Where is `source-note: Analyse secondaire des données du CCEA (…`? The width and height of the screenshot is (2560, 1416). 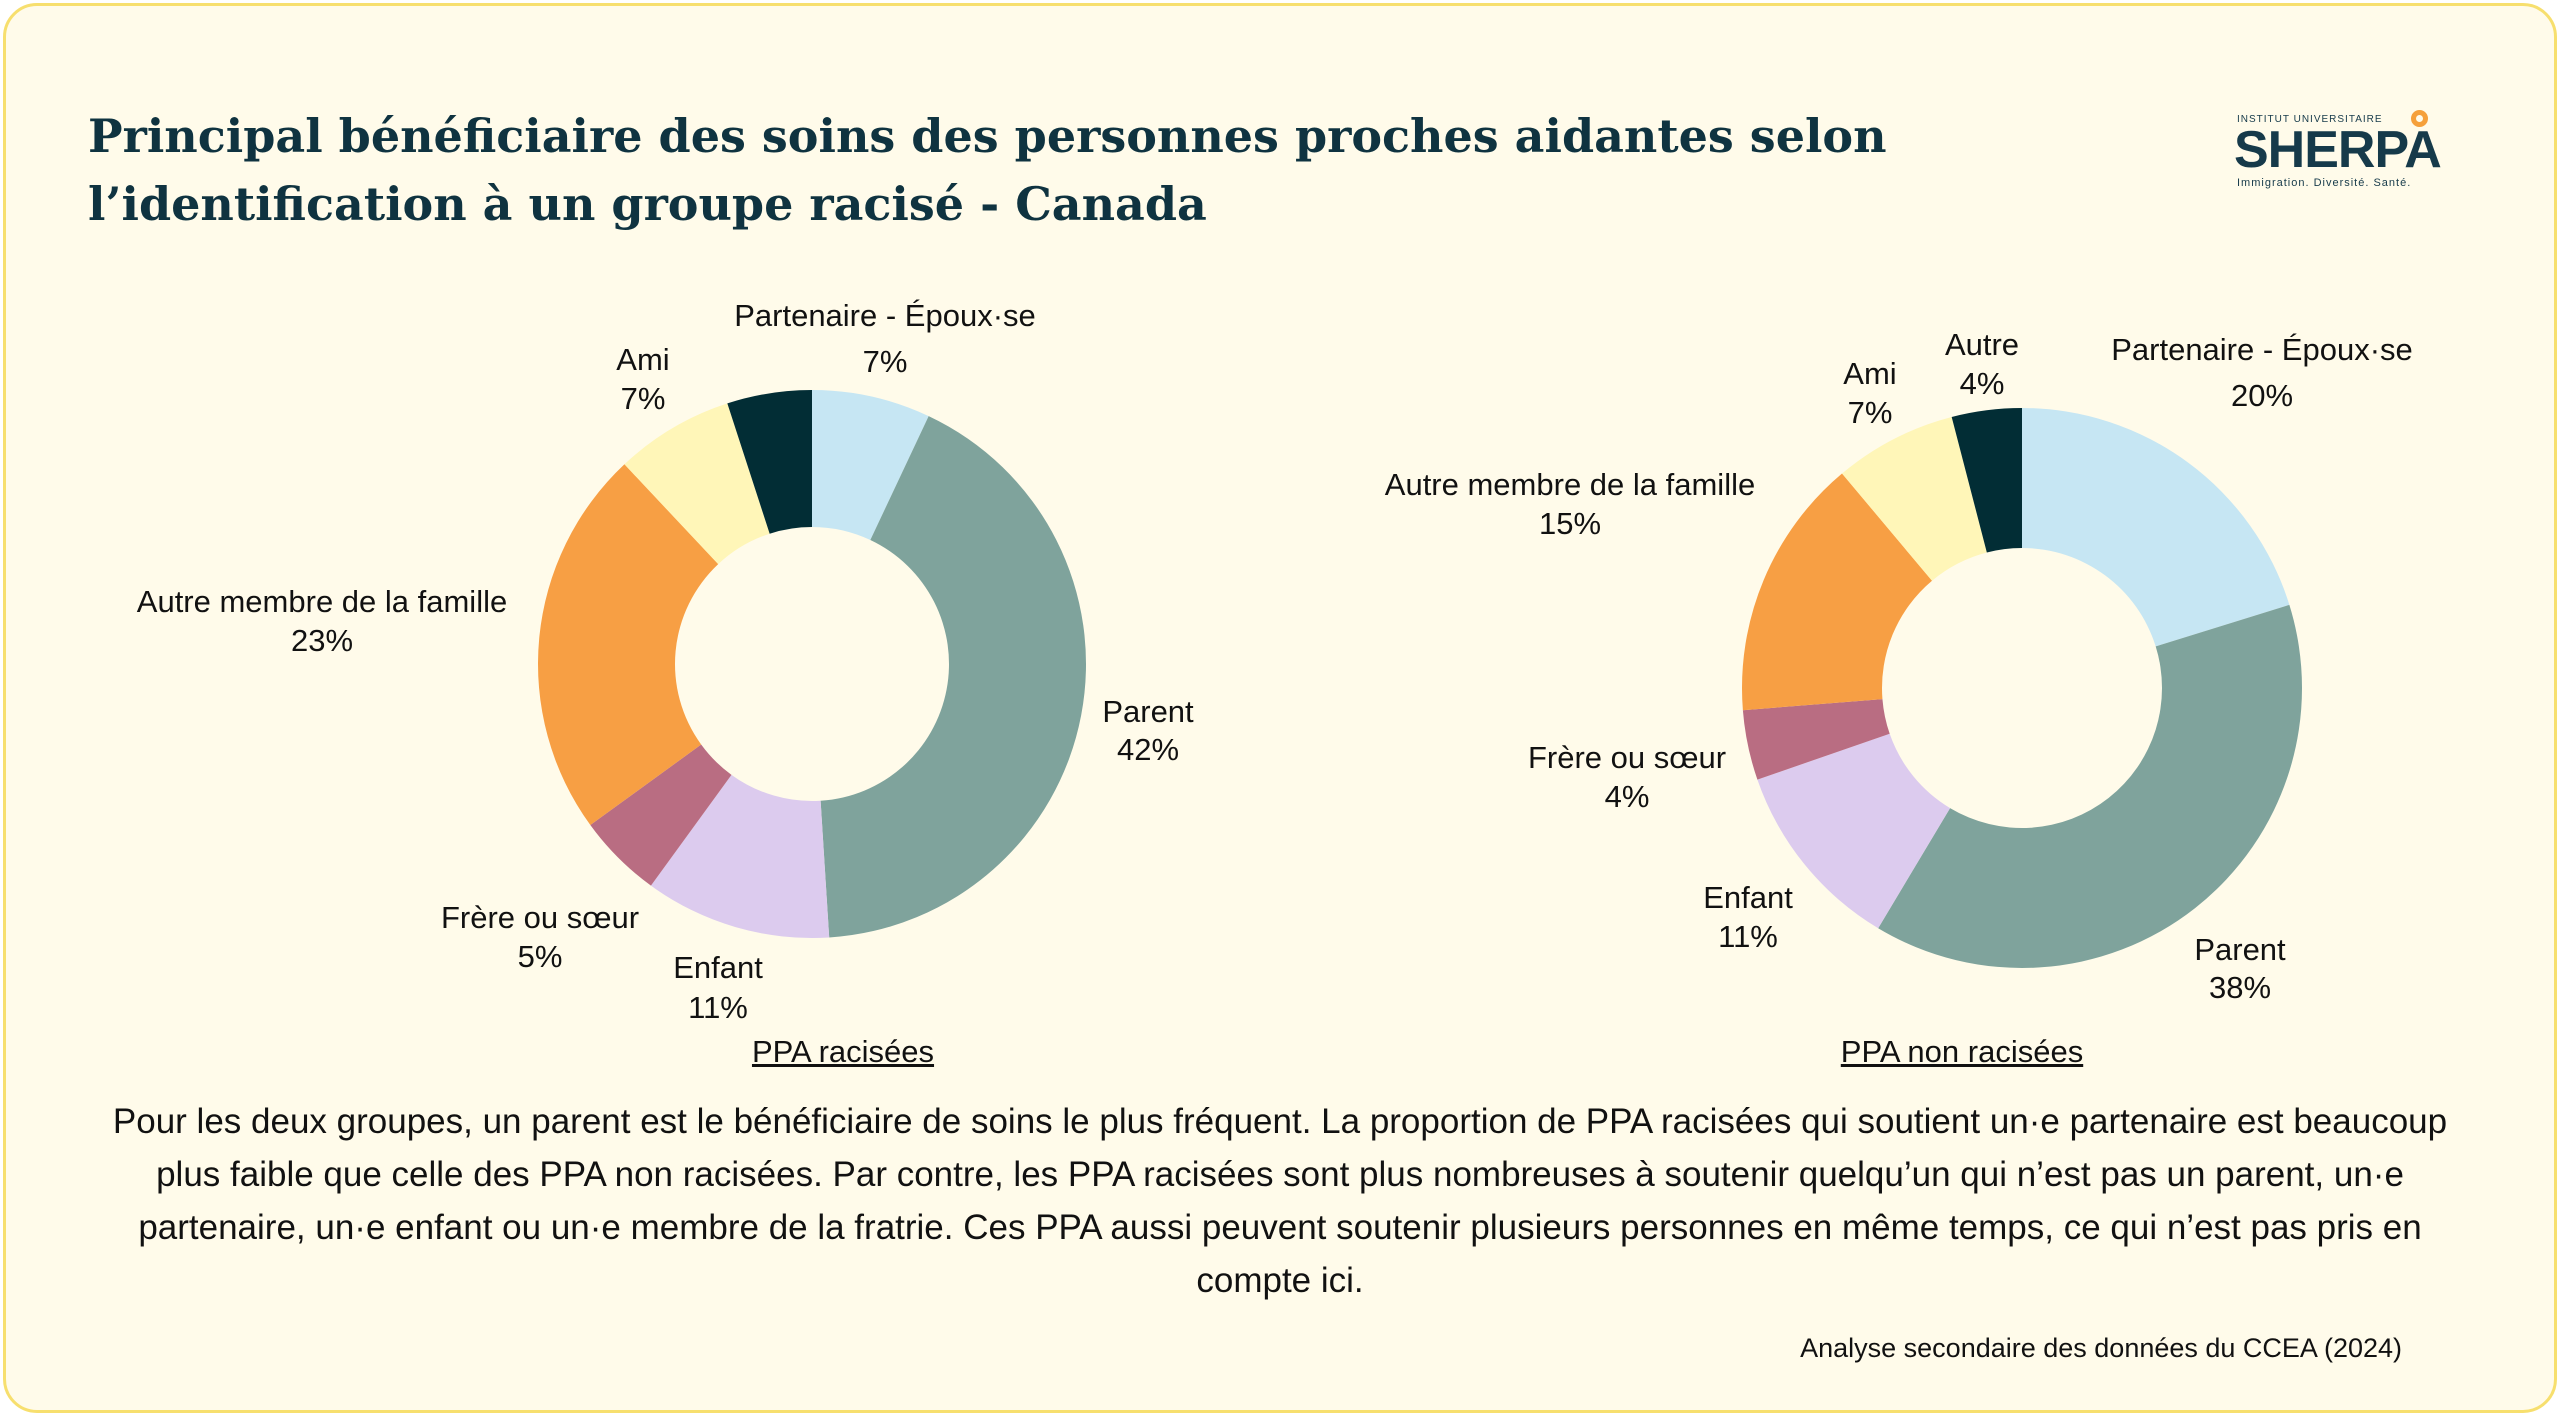
source-note: Analyse secondaire des données du CCEA (… is located at coordinates (2101, 1348).